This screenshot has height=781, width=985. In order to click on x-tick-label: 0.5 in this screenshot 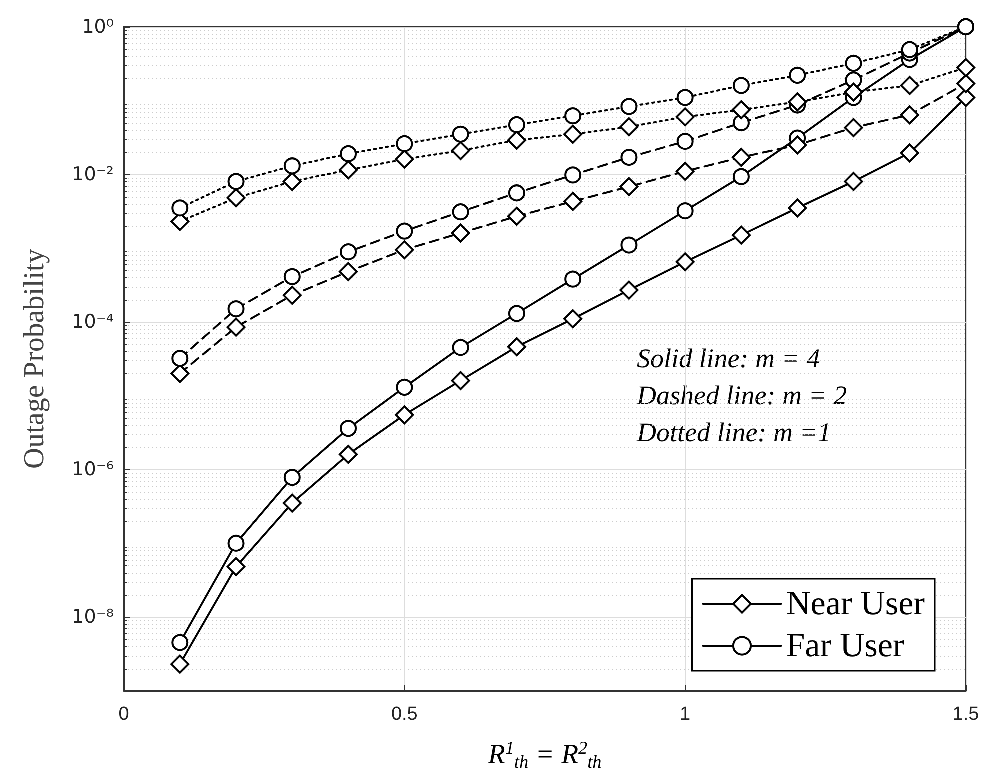, I will do `click(404, 714)`.